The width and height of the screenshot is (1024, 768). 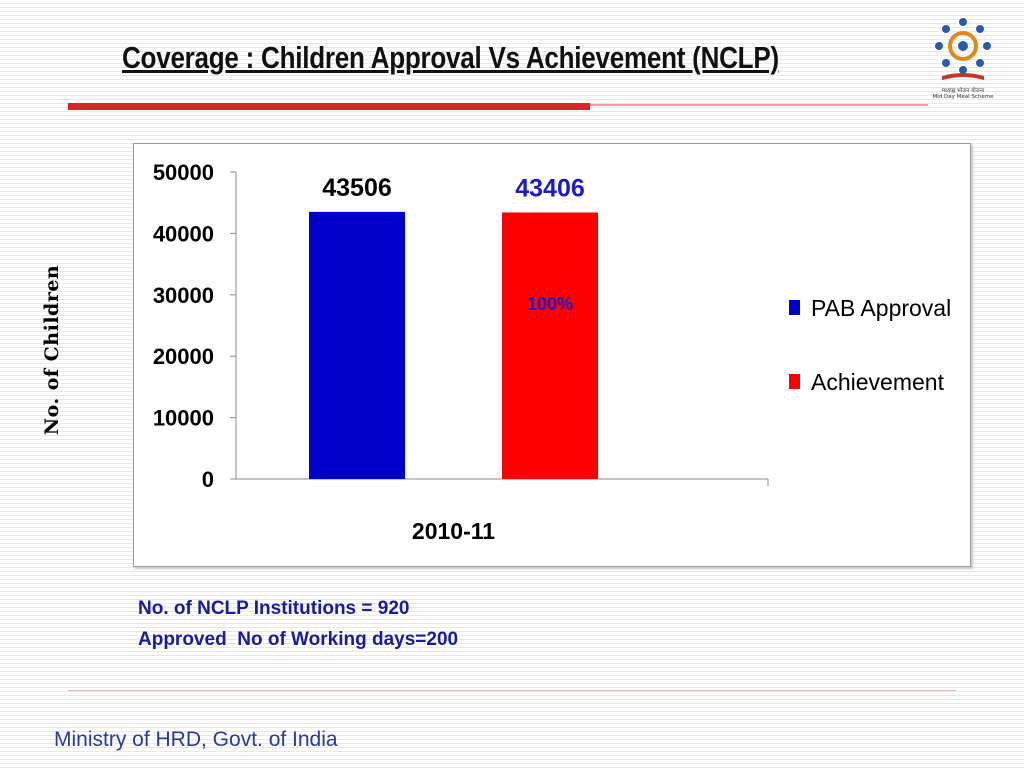 What do you see at coordinates (183, 233) in the screenshot?
I see `y-tick-label: 40000` at bounding box center [183, 233].